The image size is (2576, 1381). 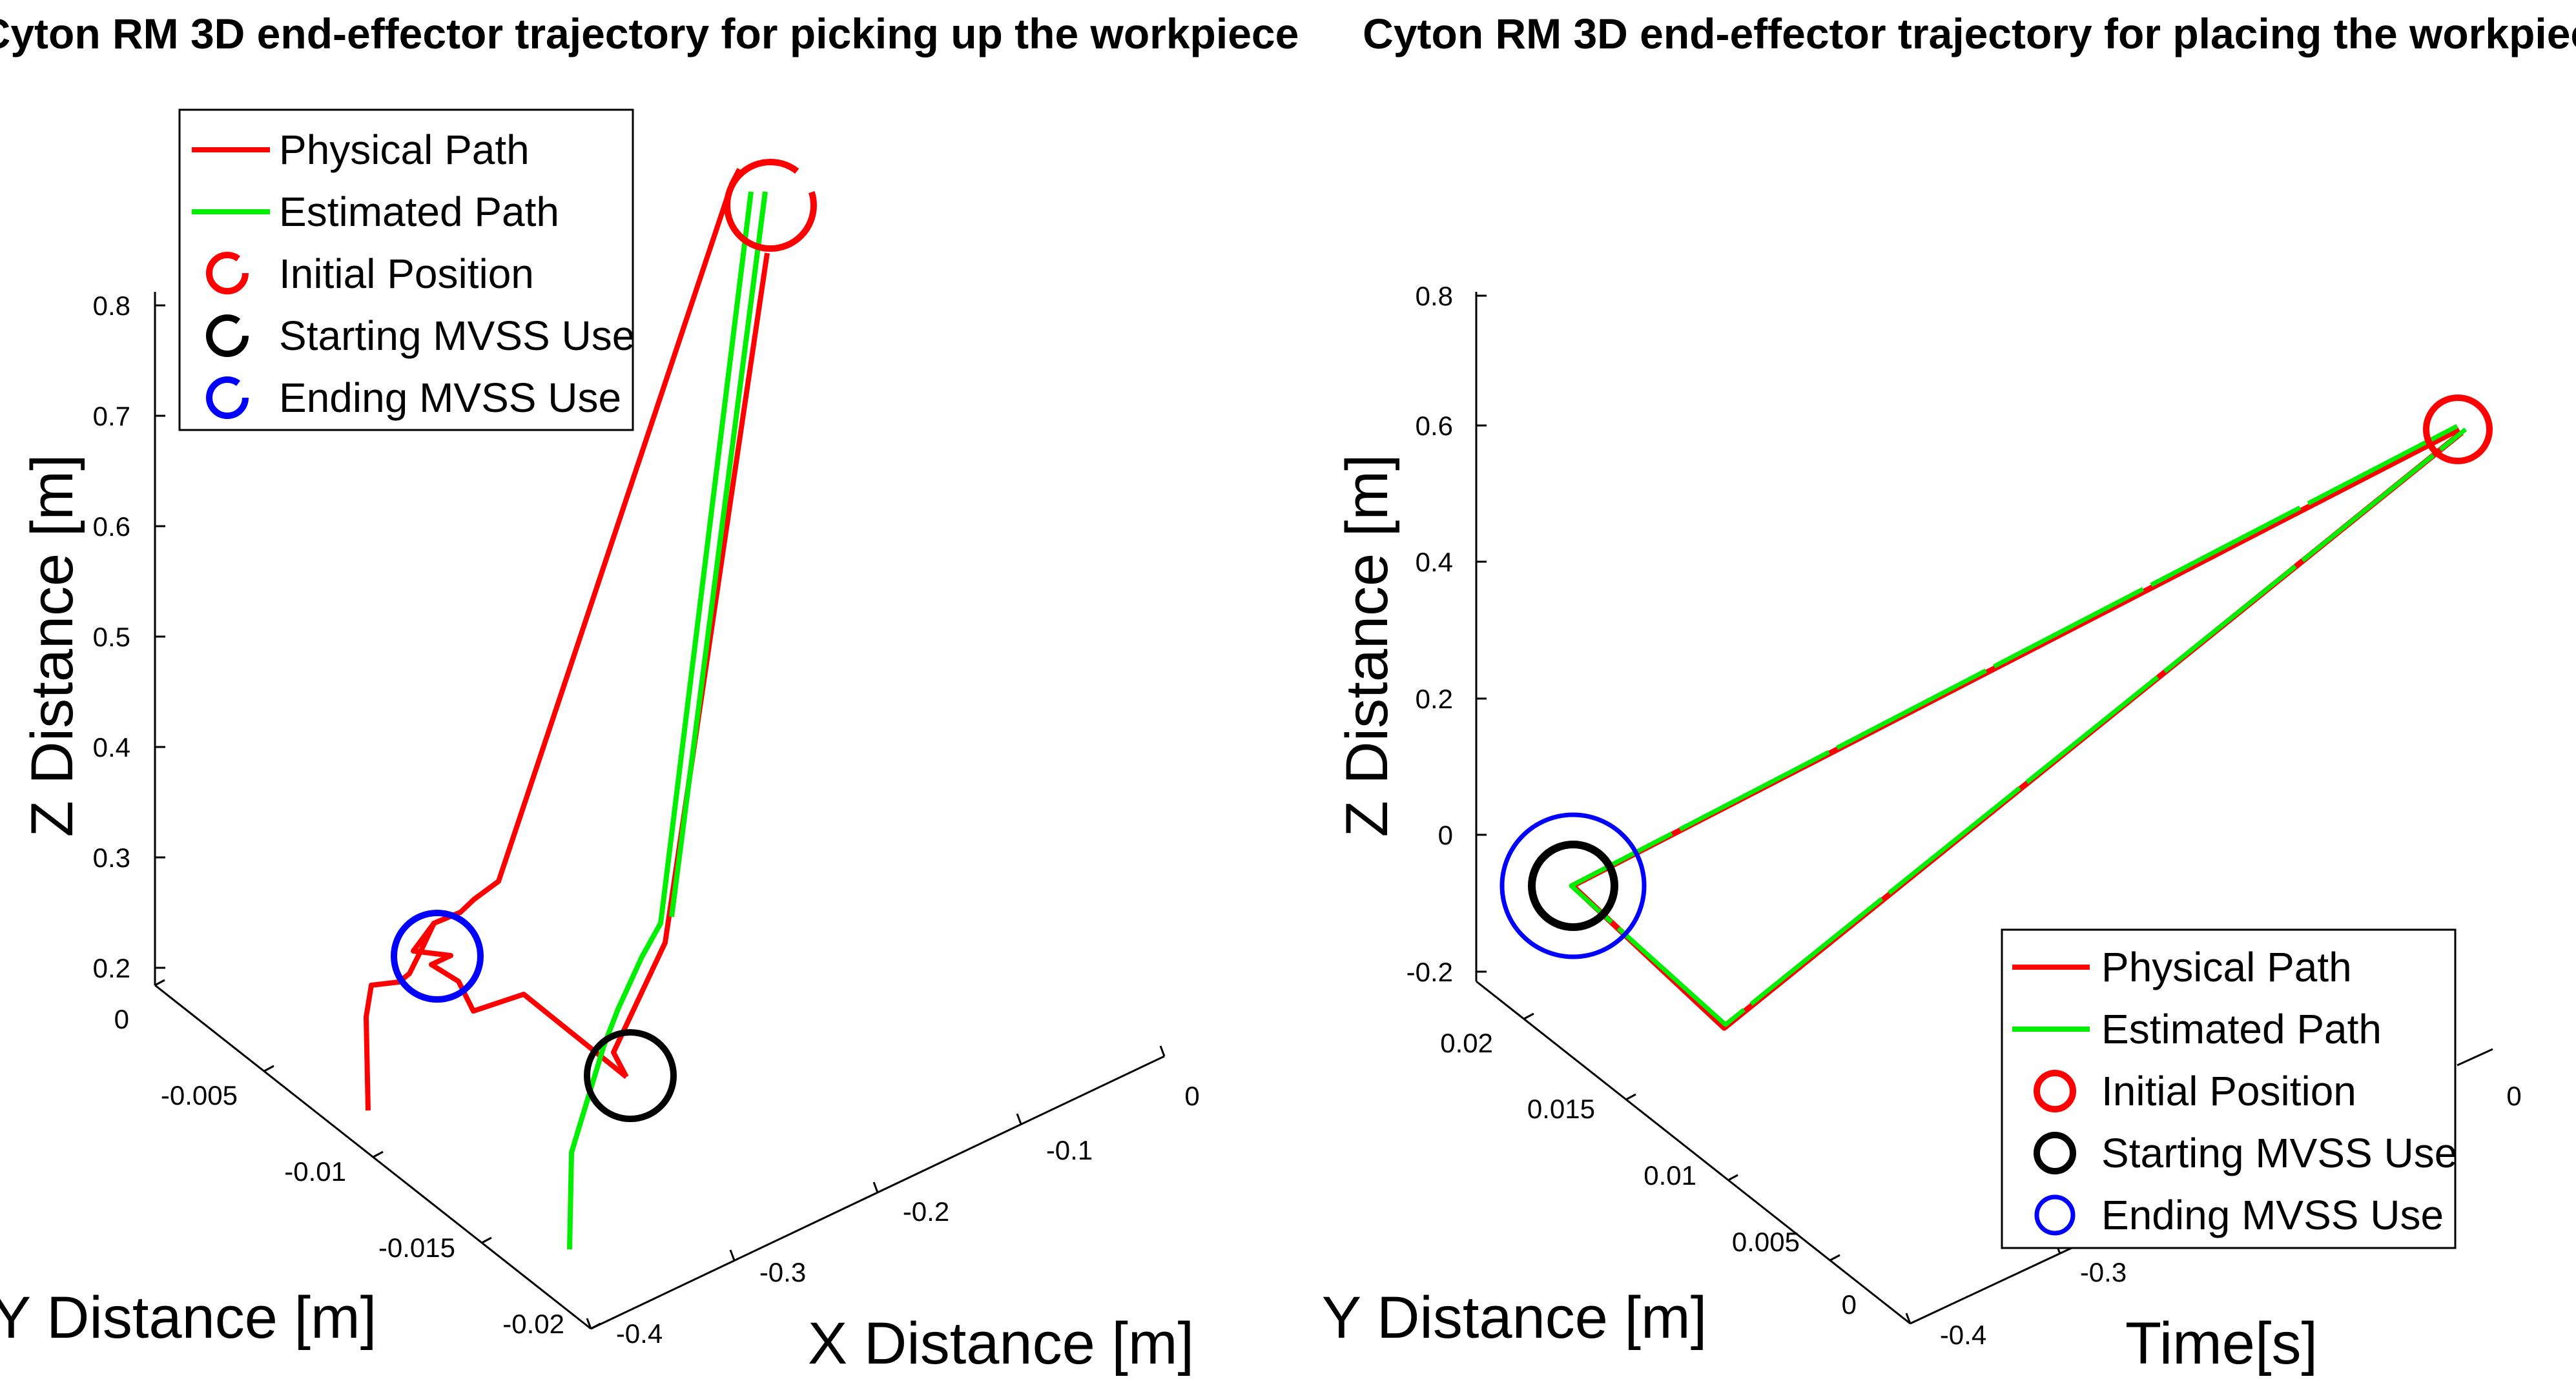 I want to click on right-x-tick-label: -0.3, so click(x=2103, y=1272).